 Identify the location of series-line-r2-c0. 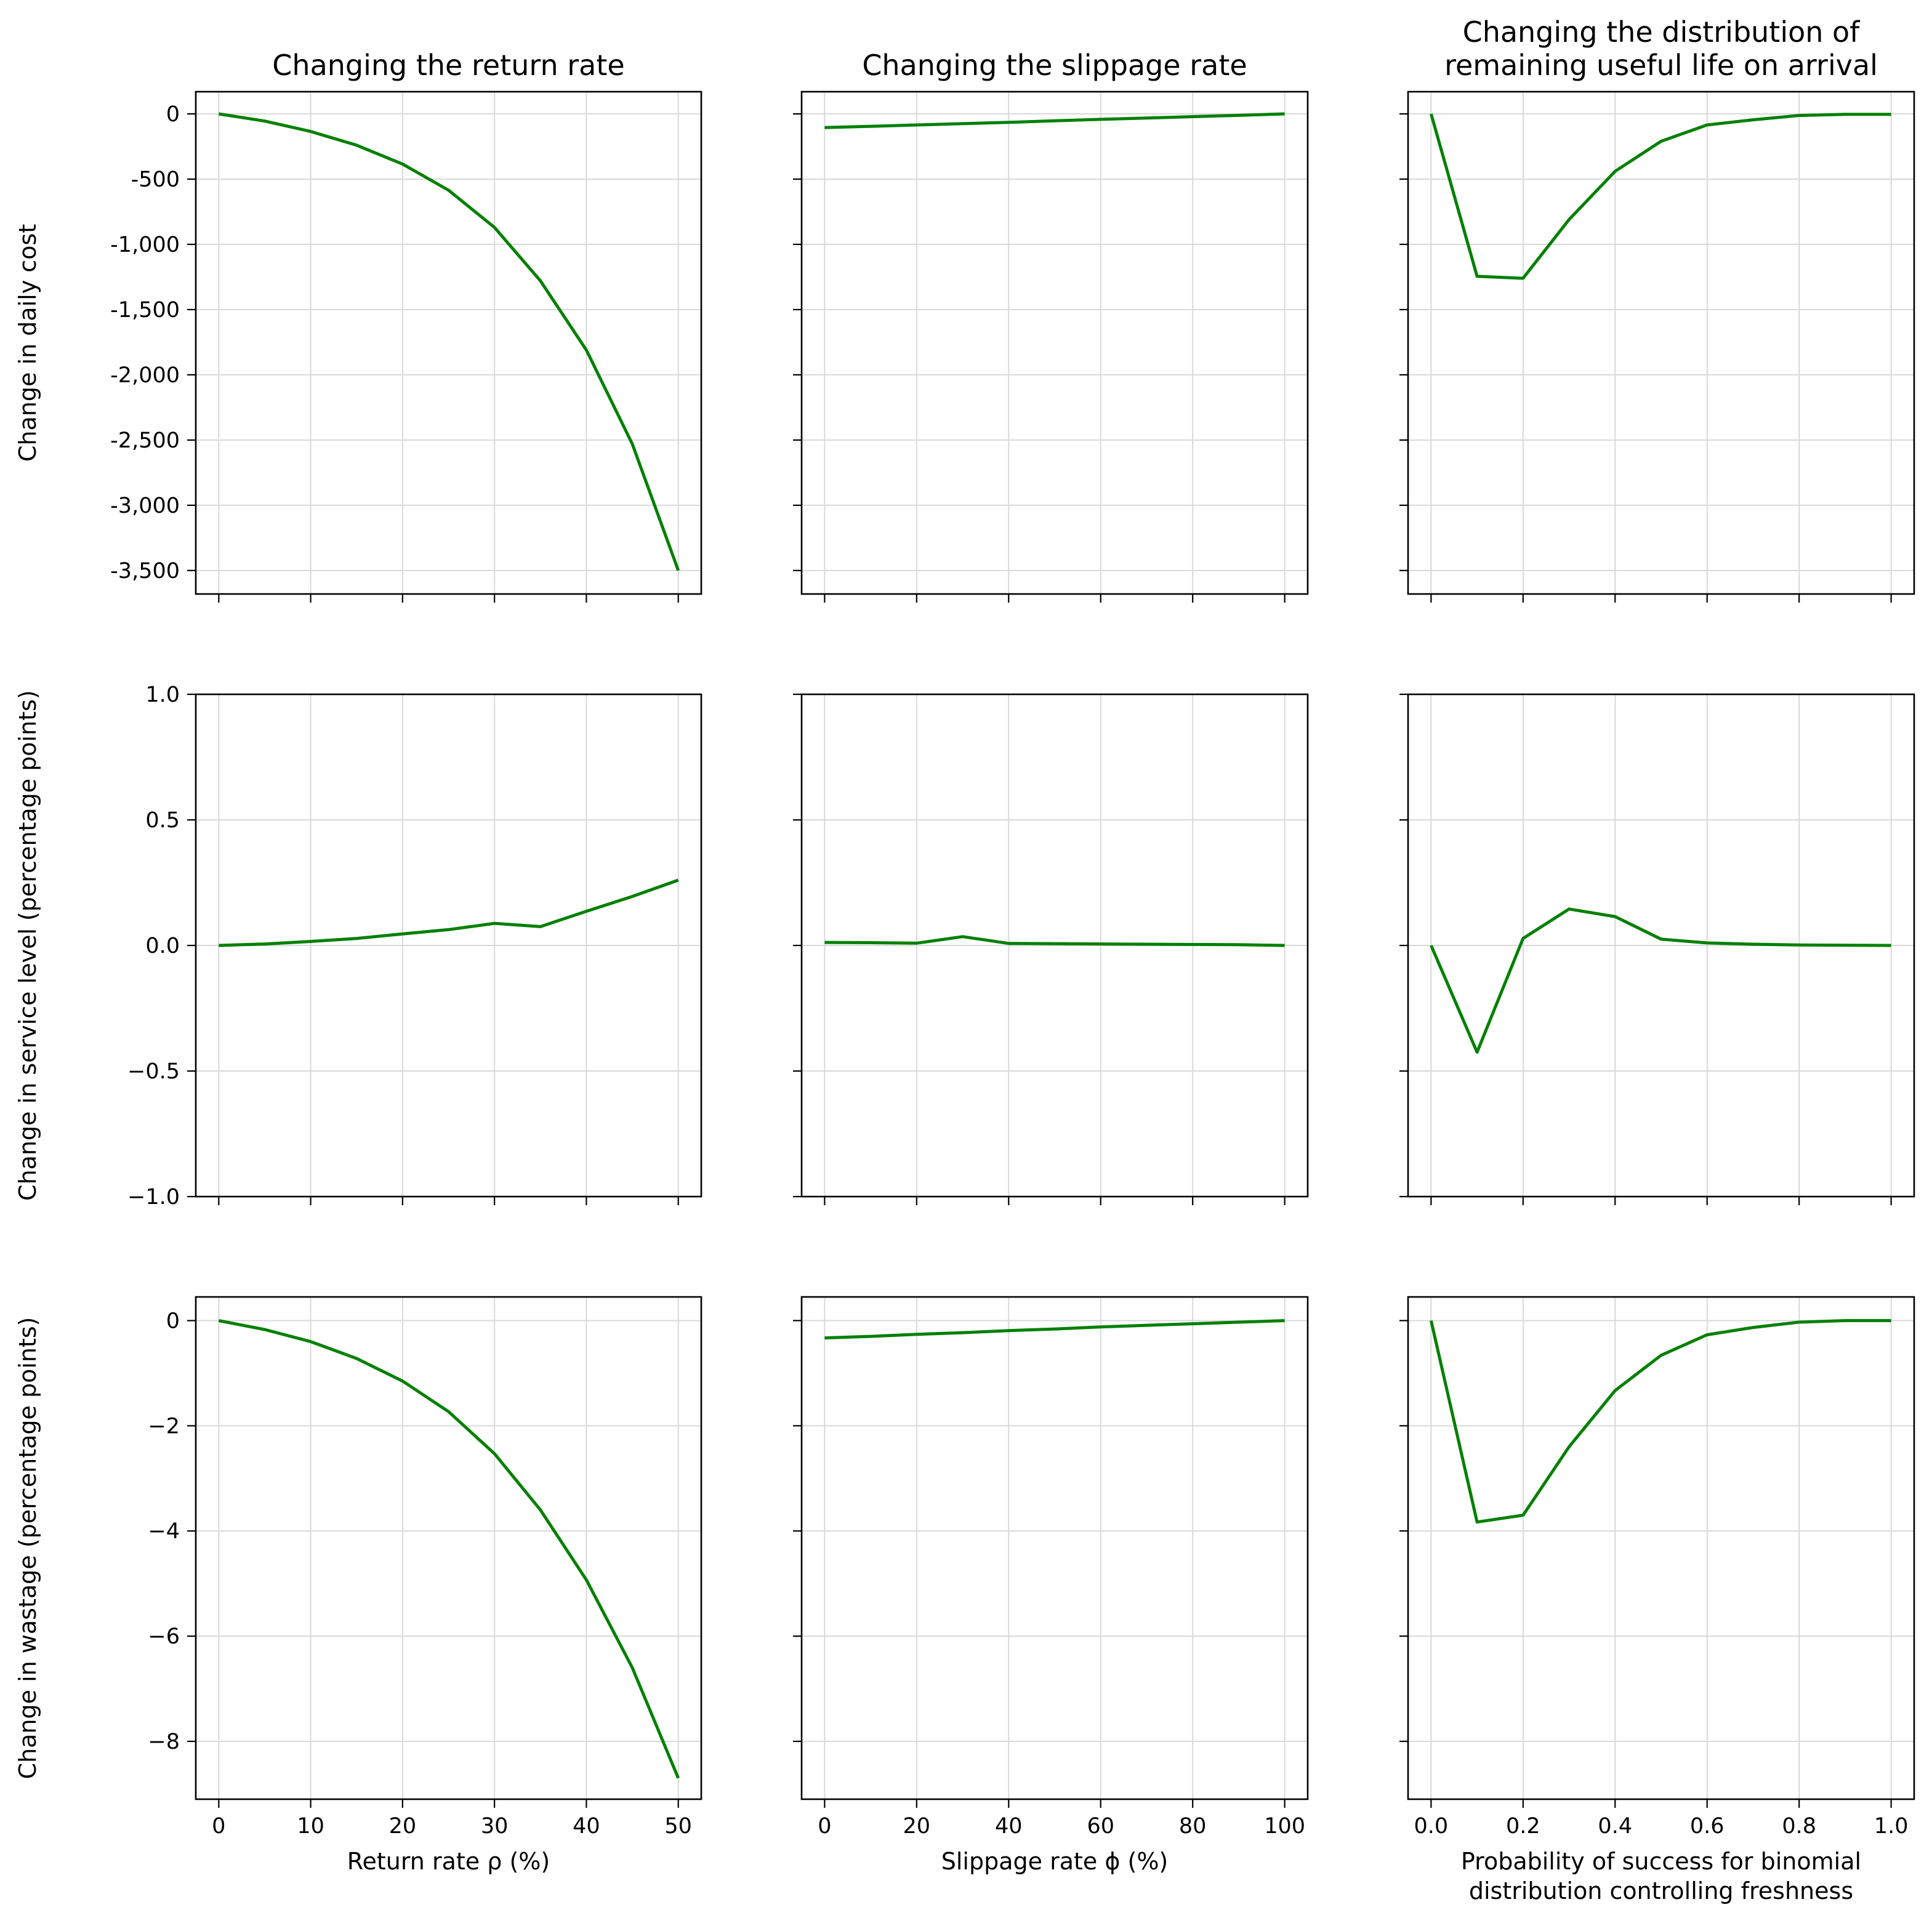
(449, 1549).